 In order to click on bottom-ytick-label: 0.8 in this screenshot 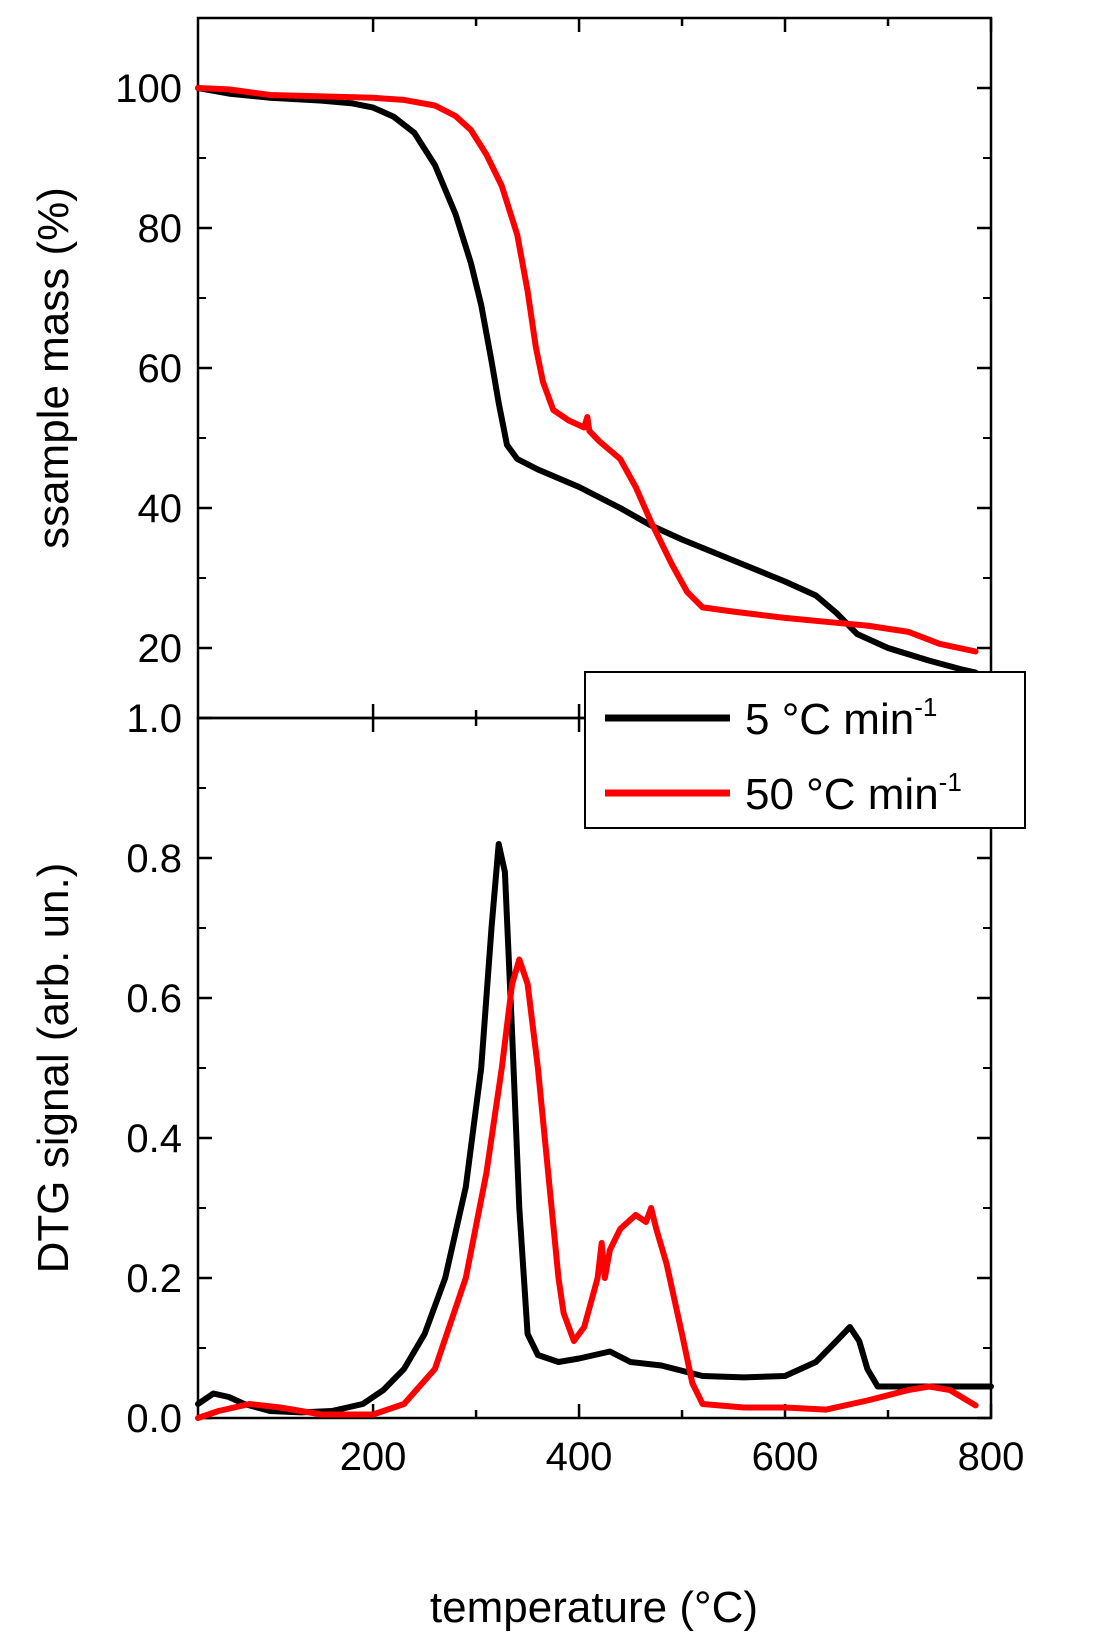, I will do `click(154, 859)`.